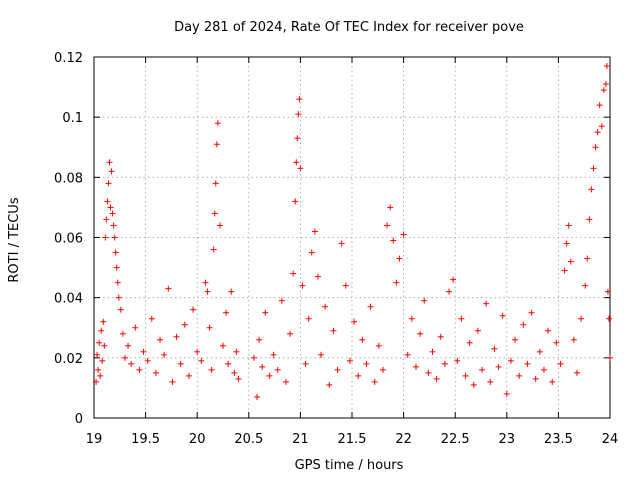 The height and width of the screenshot is (480, 640). Describe the element at coordinates (352, 439) in the screenshot. I see `x-tick-label: 21.5` at that location.